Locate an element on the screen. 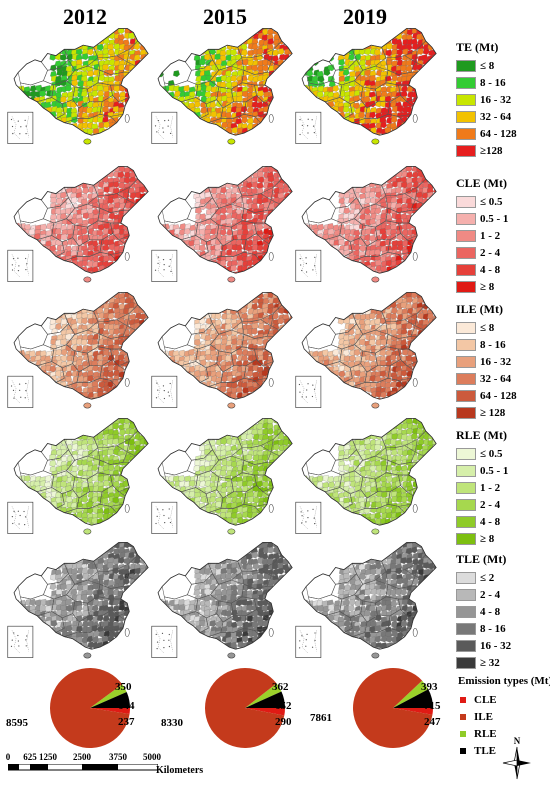 The image size is (550, 785). island is located at coordinates (271, 382).